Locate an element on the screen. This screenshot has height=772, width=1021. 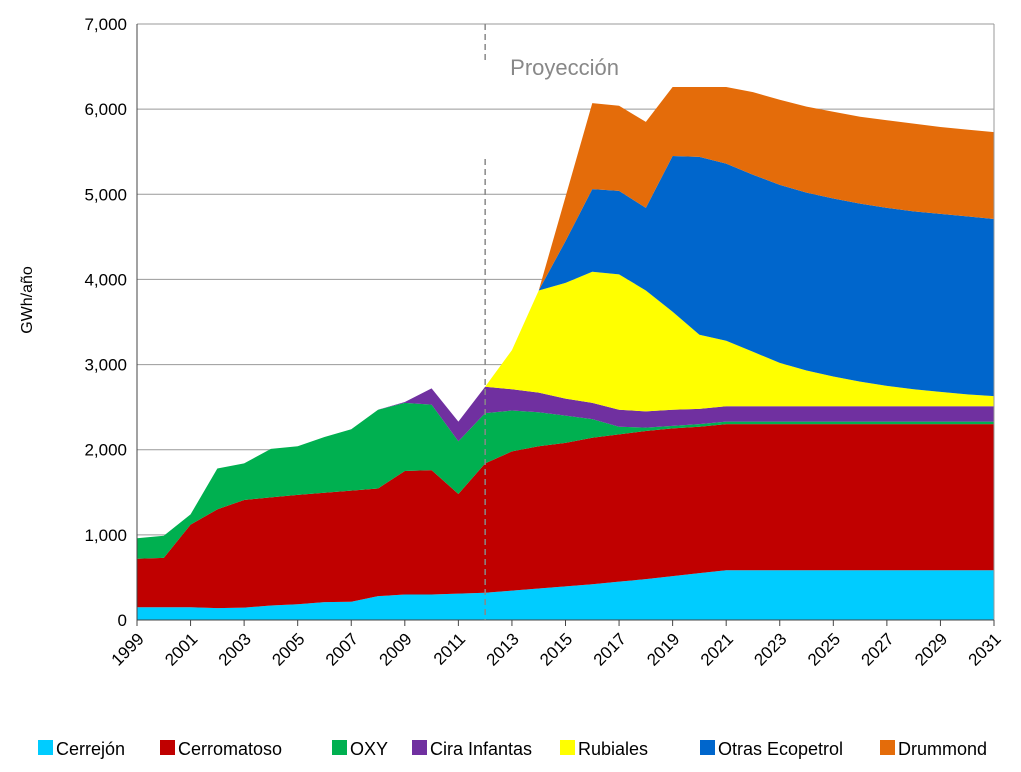
y-tick-label: 4,000 is located at coordinates (105, 279).